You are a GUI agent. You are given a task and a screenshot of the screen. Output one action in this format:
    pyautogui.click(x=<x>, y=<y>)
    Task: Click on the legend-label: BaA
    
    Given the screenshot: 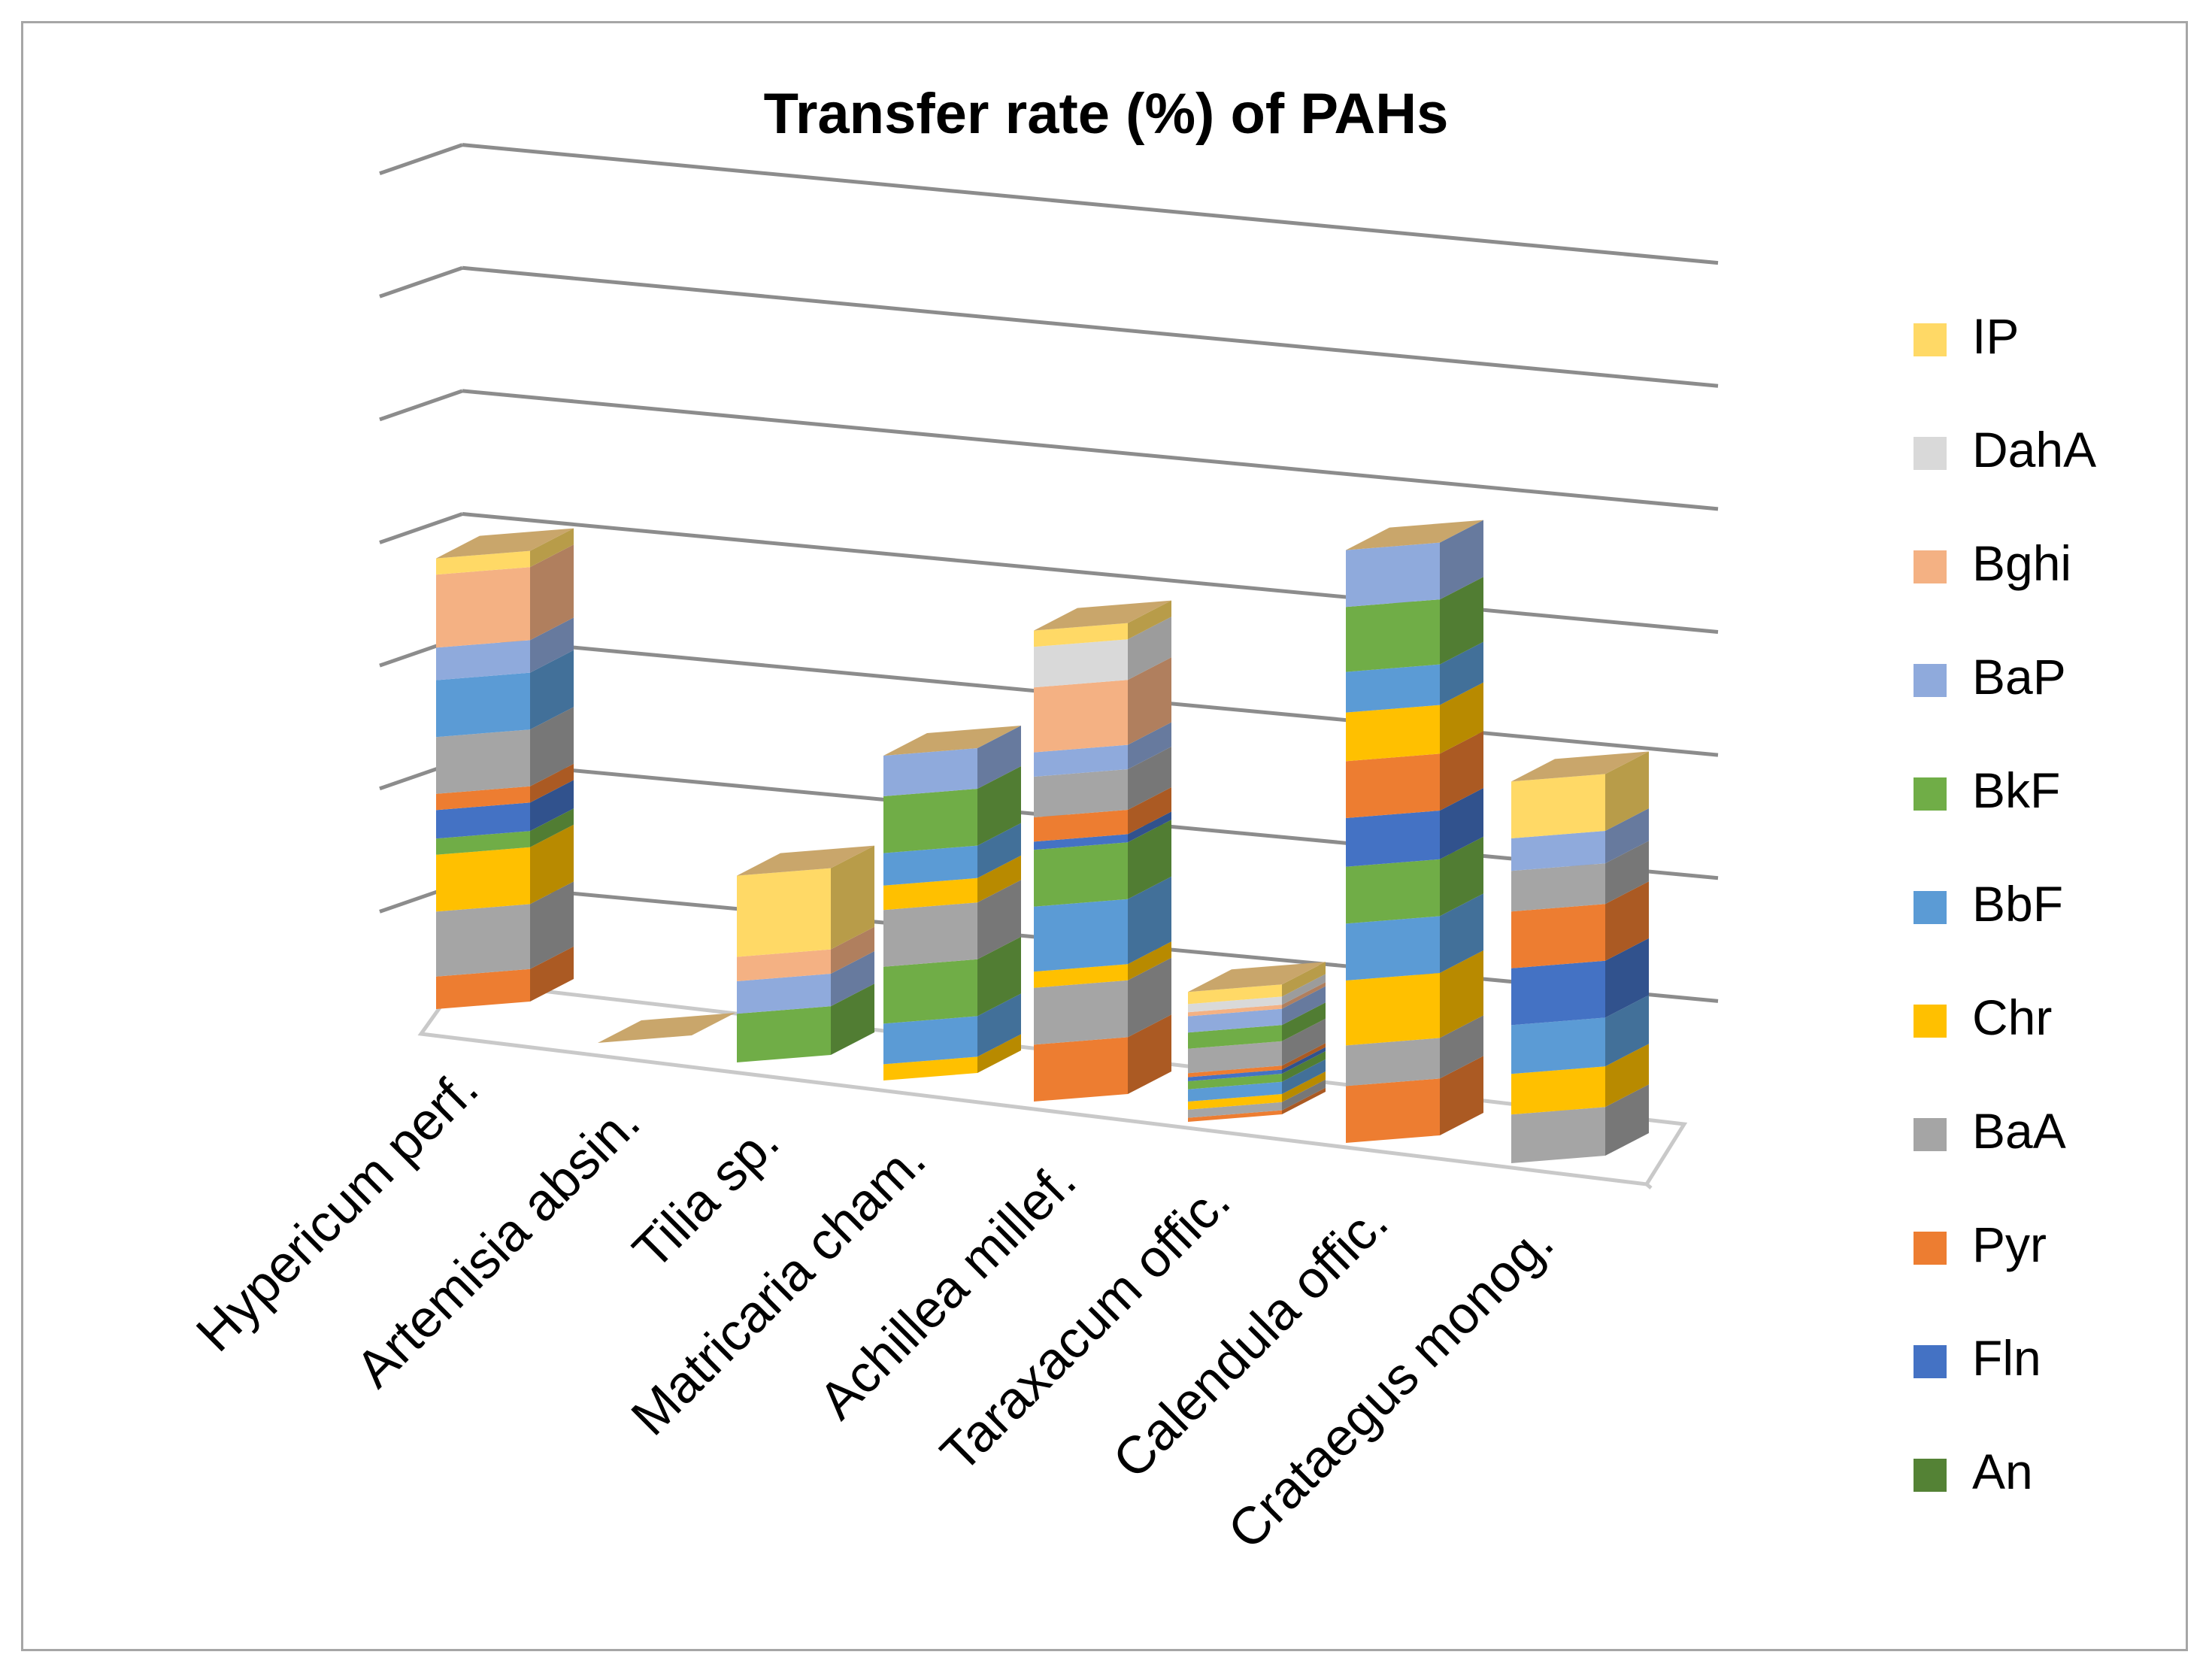 What is the action you would take?
    pyautogui.click(x=2019, y=1131)
    